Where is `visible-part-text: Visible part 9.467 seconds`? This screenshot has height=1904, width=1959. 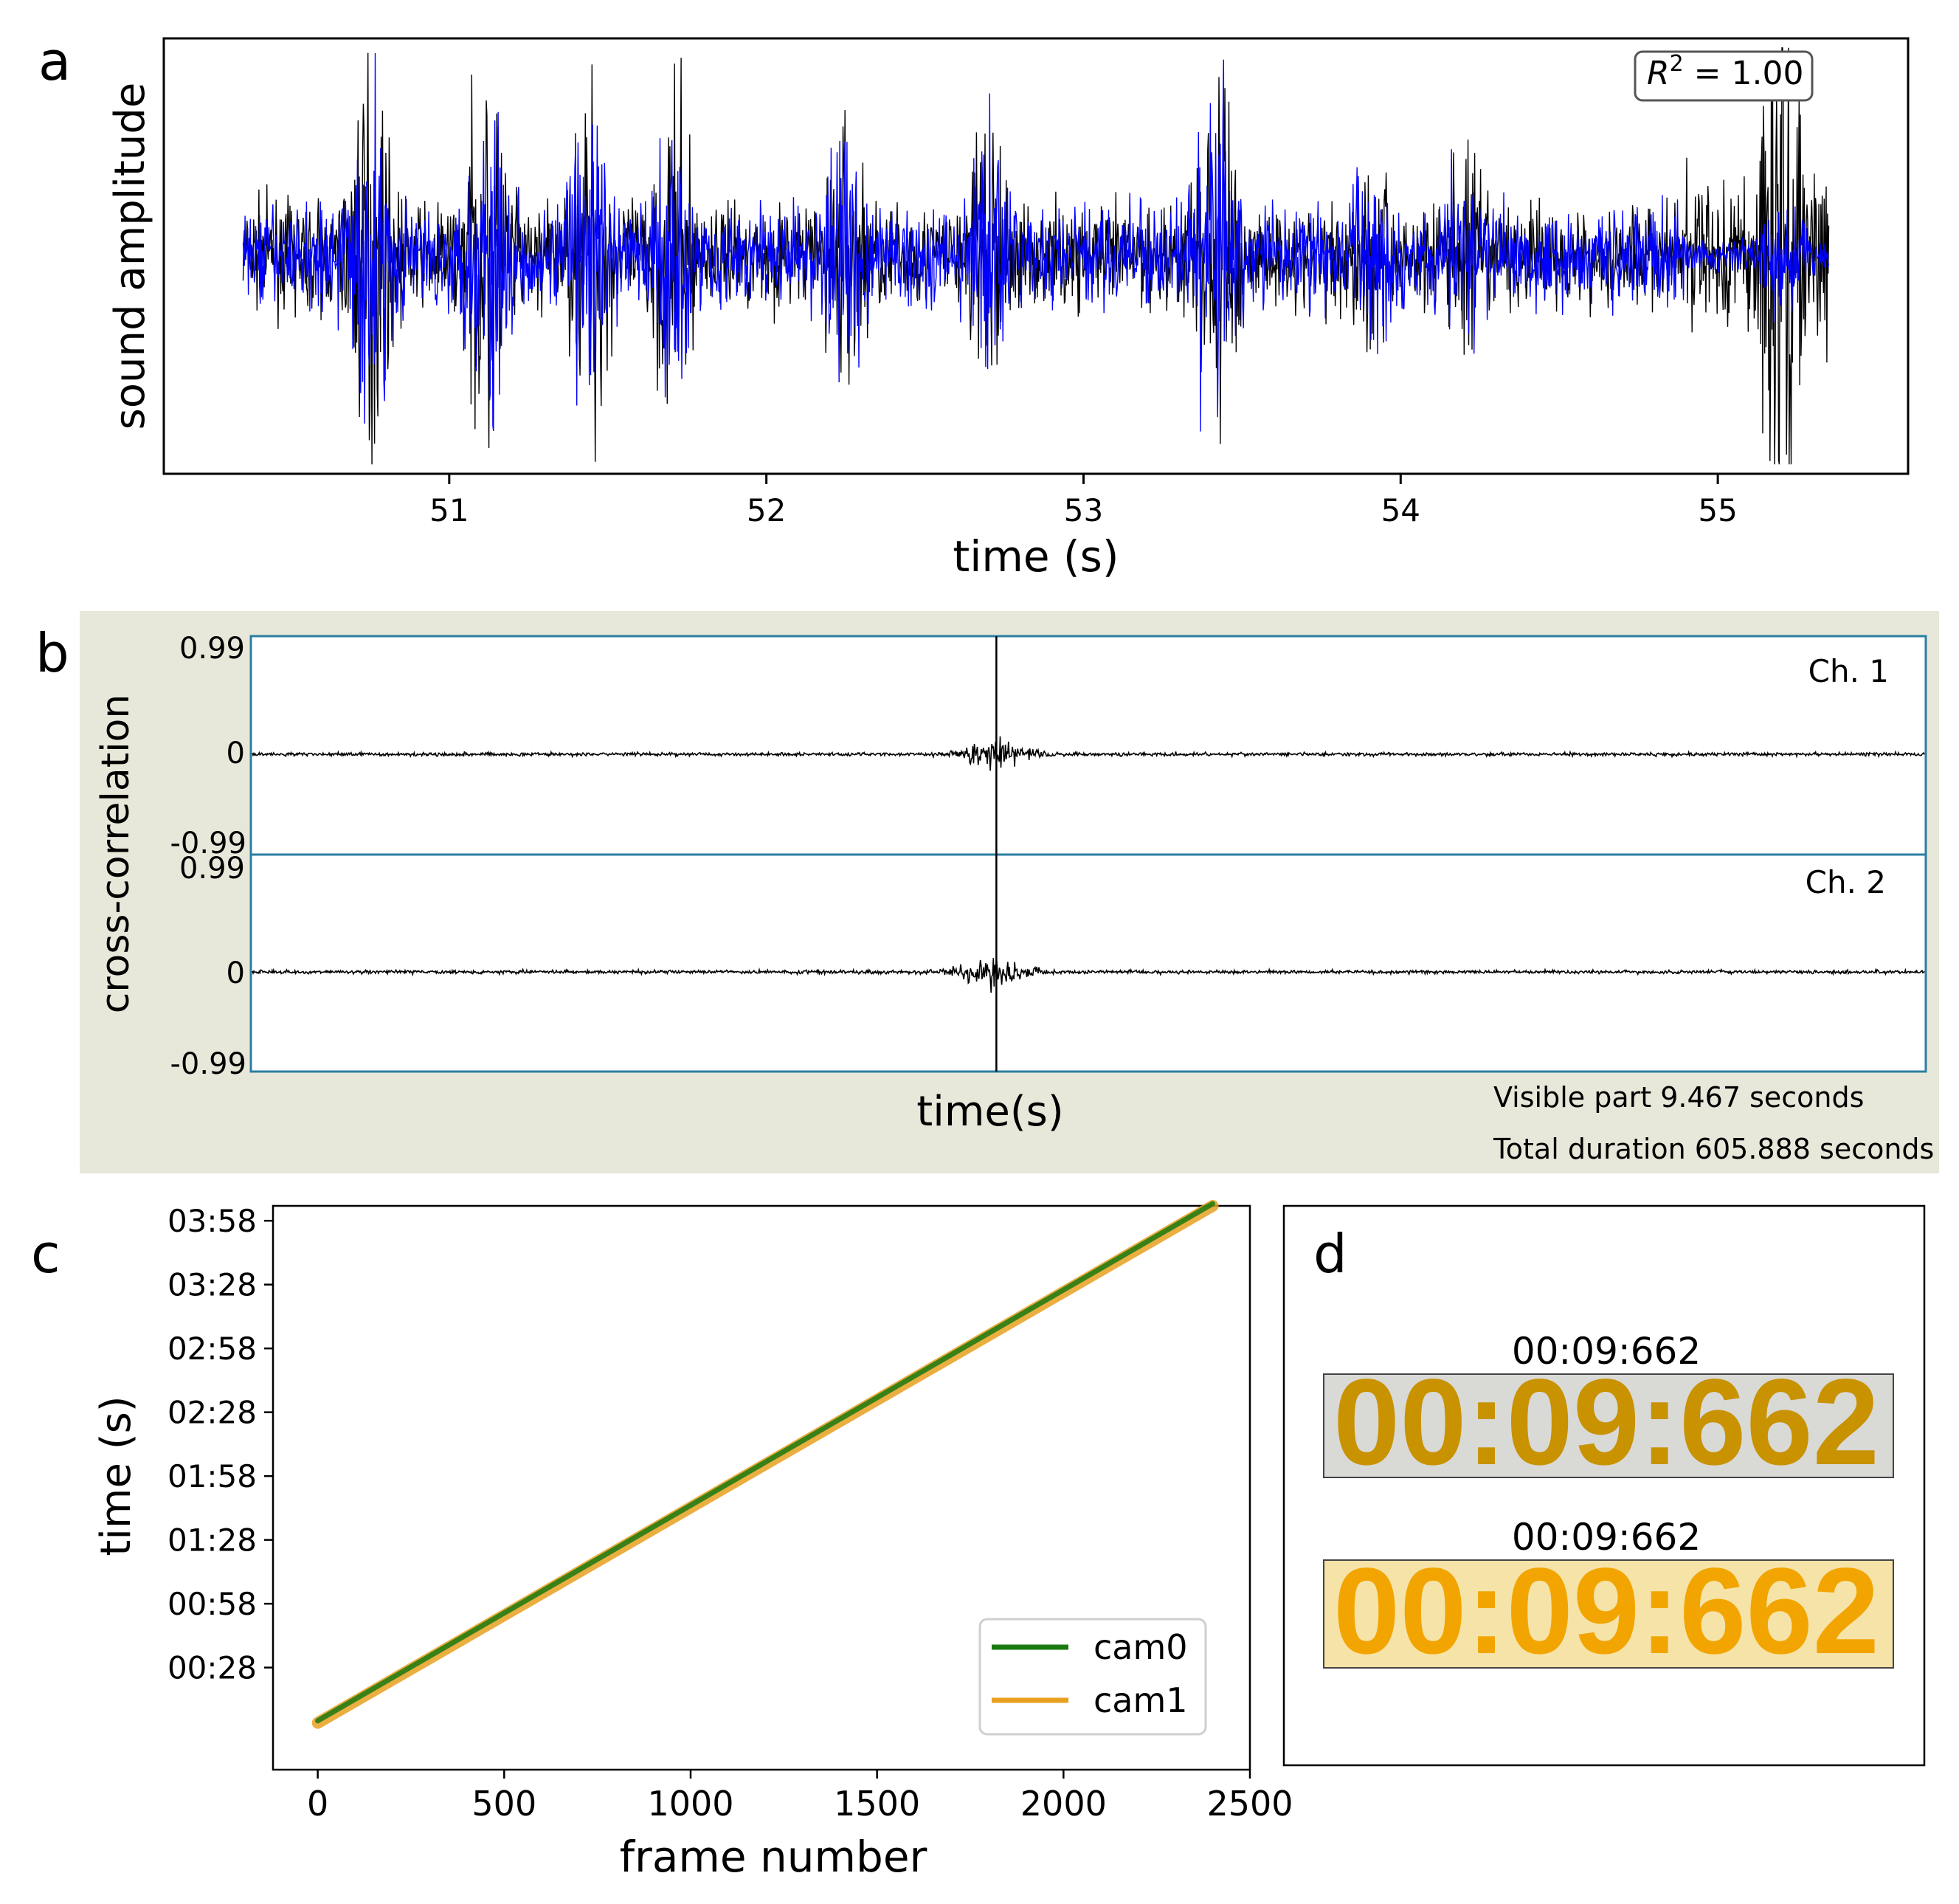 visible-part-text: Visible part 9.467 seconds is located at coordinates (1678, 1098).